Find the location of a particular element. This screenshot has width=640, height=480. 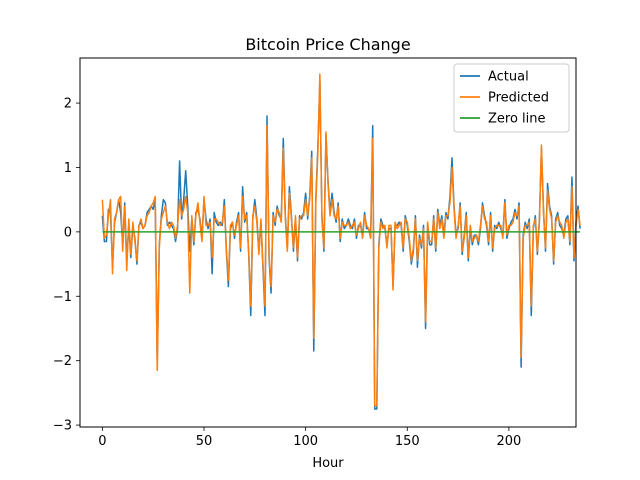

x-axis: 0 50 100 150 200 is located at coordinates (309, 438).